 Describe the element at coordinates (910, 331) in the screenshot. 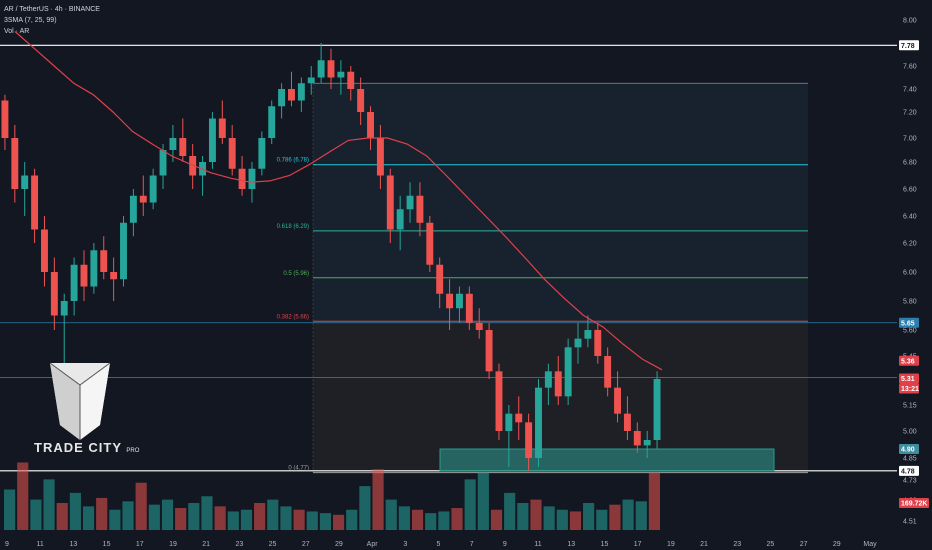

I see `price-tick-label: 5.60` at that location.